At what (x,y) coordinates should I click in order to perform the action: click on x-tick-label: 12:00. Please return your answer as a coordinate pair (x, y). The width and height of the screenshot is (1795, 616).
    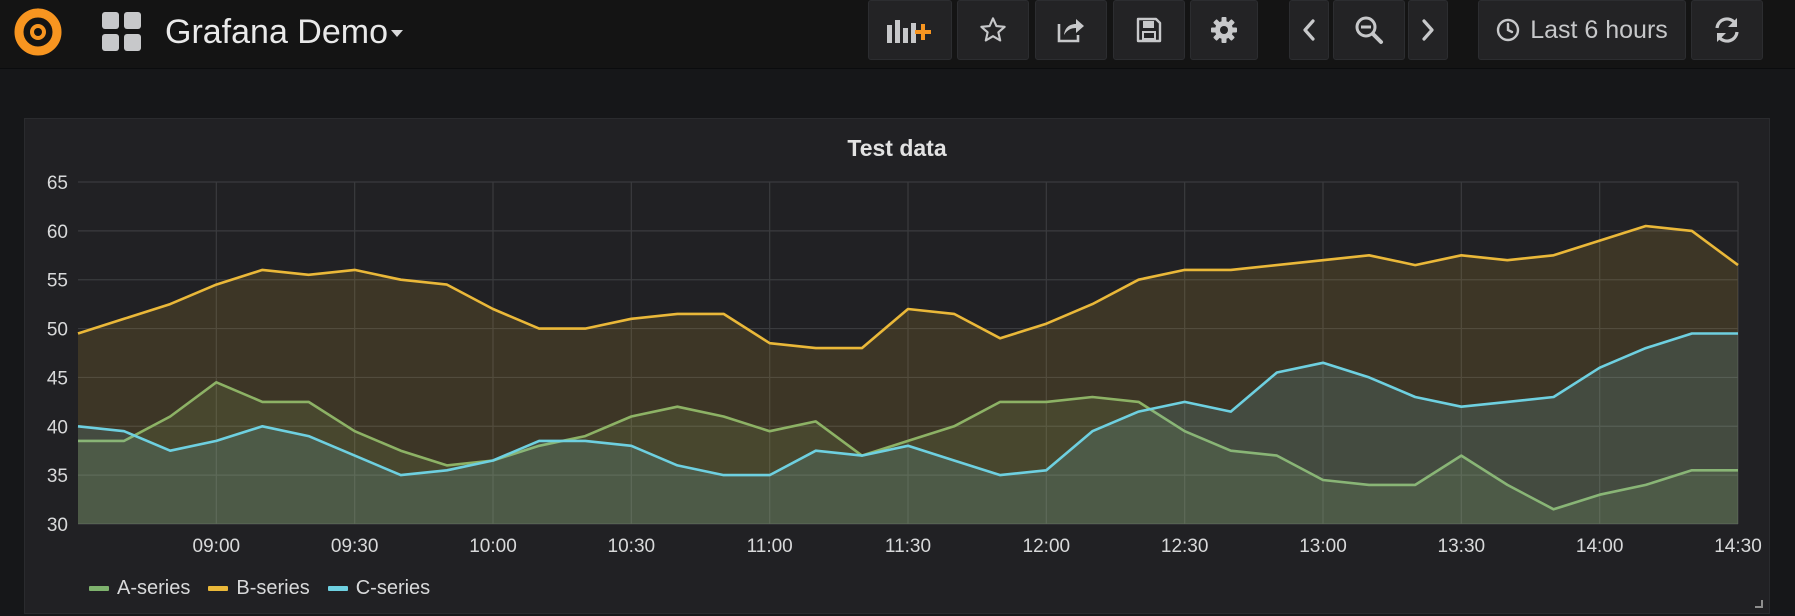
    Looking at the image, I should click on (1047, 546).